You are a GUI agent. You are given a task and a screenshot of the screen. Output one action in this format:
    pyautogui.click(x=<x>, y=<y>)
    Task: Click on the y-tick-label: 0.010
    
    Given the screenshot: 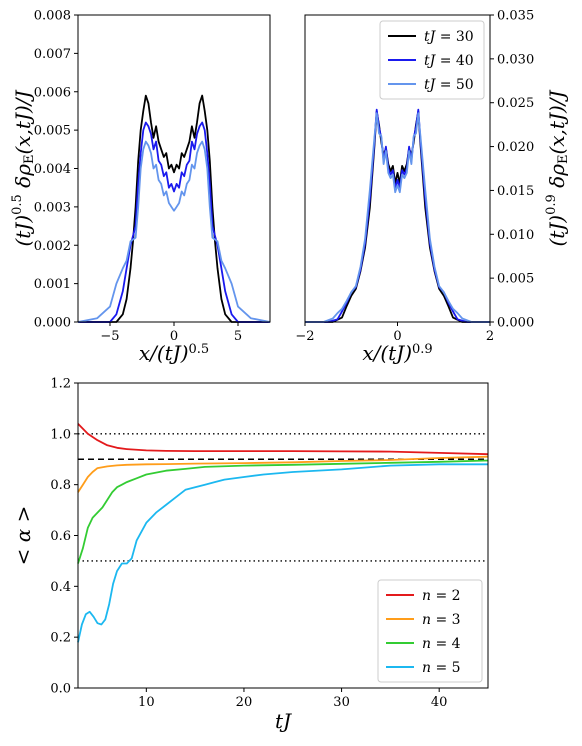 What is the action you would take?
    pyautogui.click(x=515, y=235)
    